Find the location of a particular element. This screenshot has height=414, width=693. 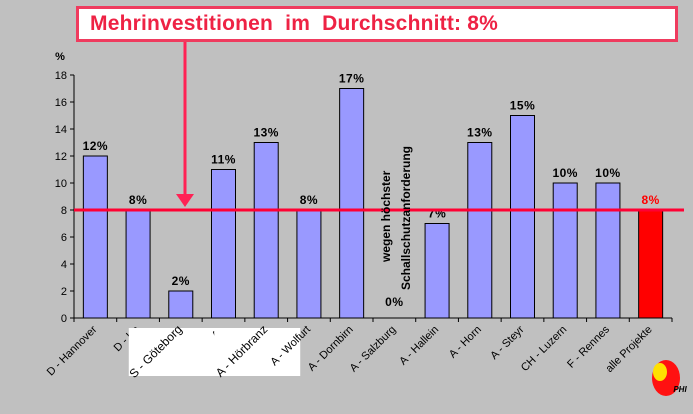

logo-mark-inner is located at coordinates (660, 372).